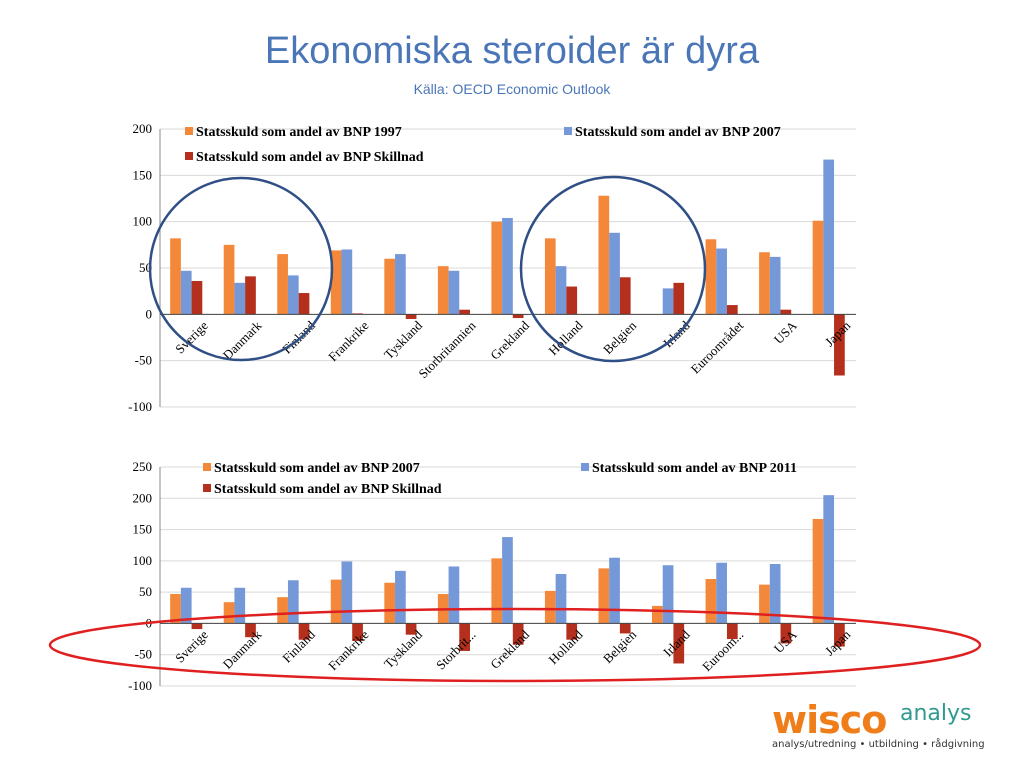 This screenshot has width=1024, height=768. Describe the element at coordinates (936, 713) in the screenshot. I see `logo-side-text: analys` at that location.